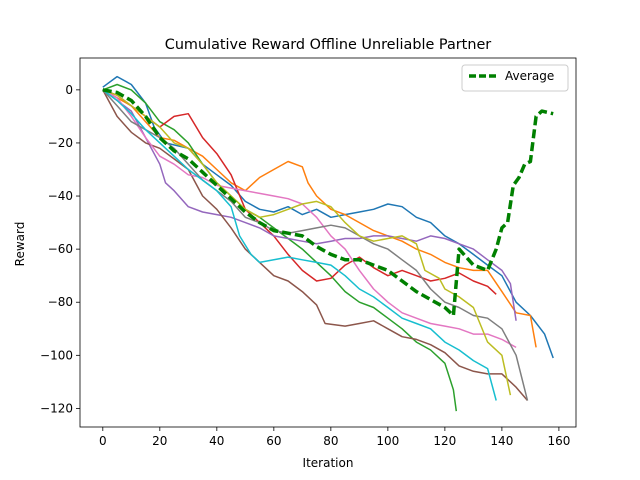 The image size is (640, 480). Describe the element at coordinates (69, 90) in the screenshot. I see `y-tick-label: 0` at that location.